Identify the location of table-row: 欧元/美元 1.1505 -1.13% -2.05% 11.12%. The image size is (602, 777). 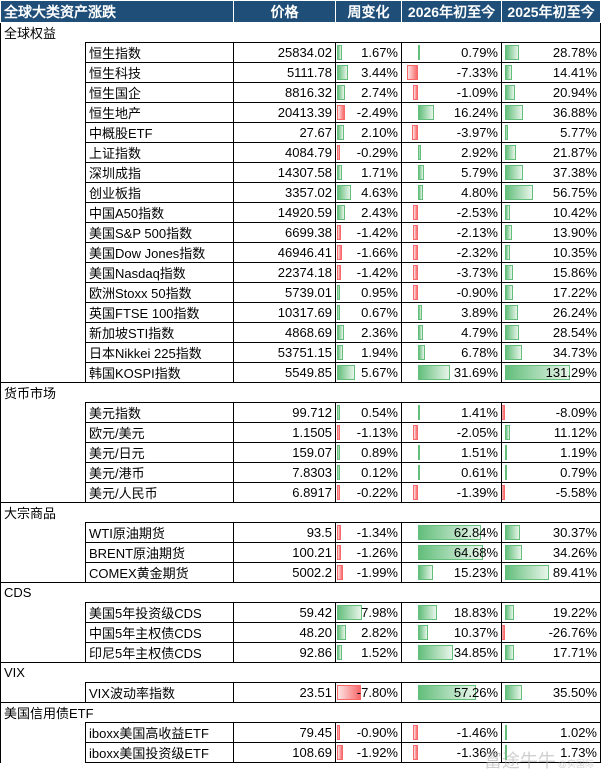
(300, 432).